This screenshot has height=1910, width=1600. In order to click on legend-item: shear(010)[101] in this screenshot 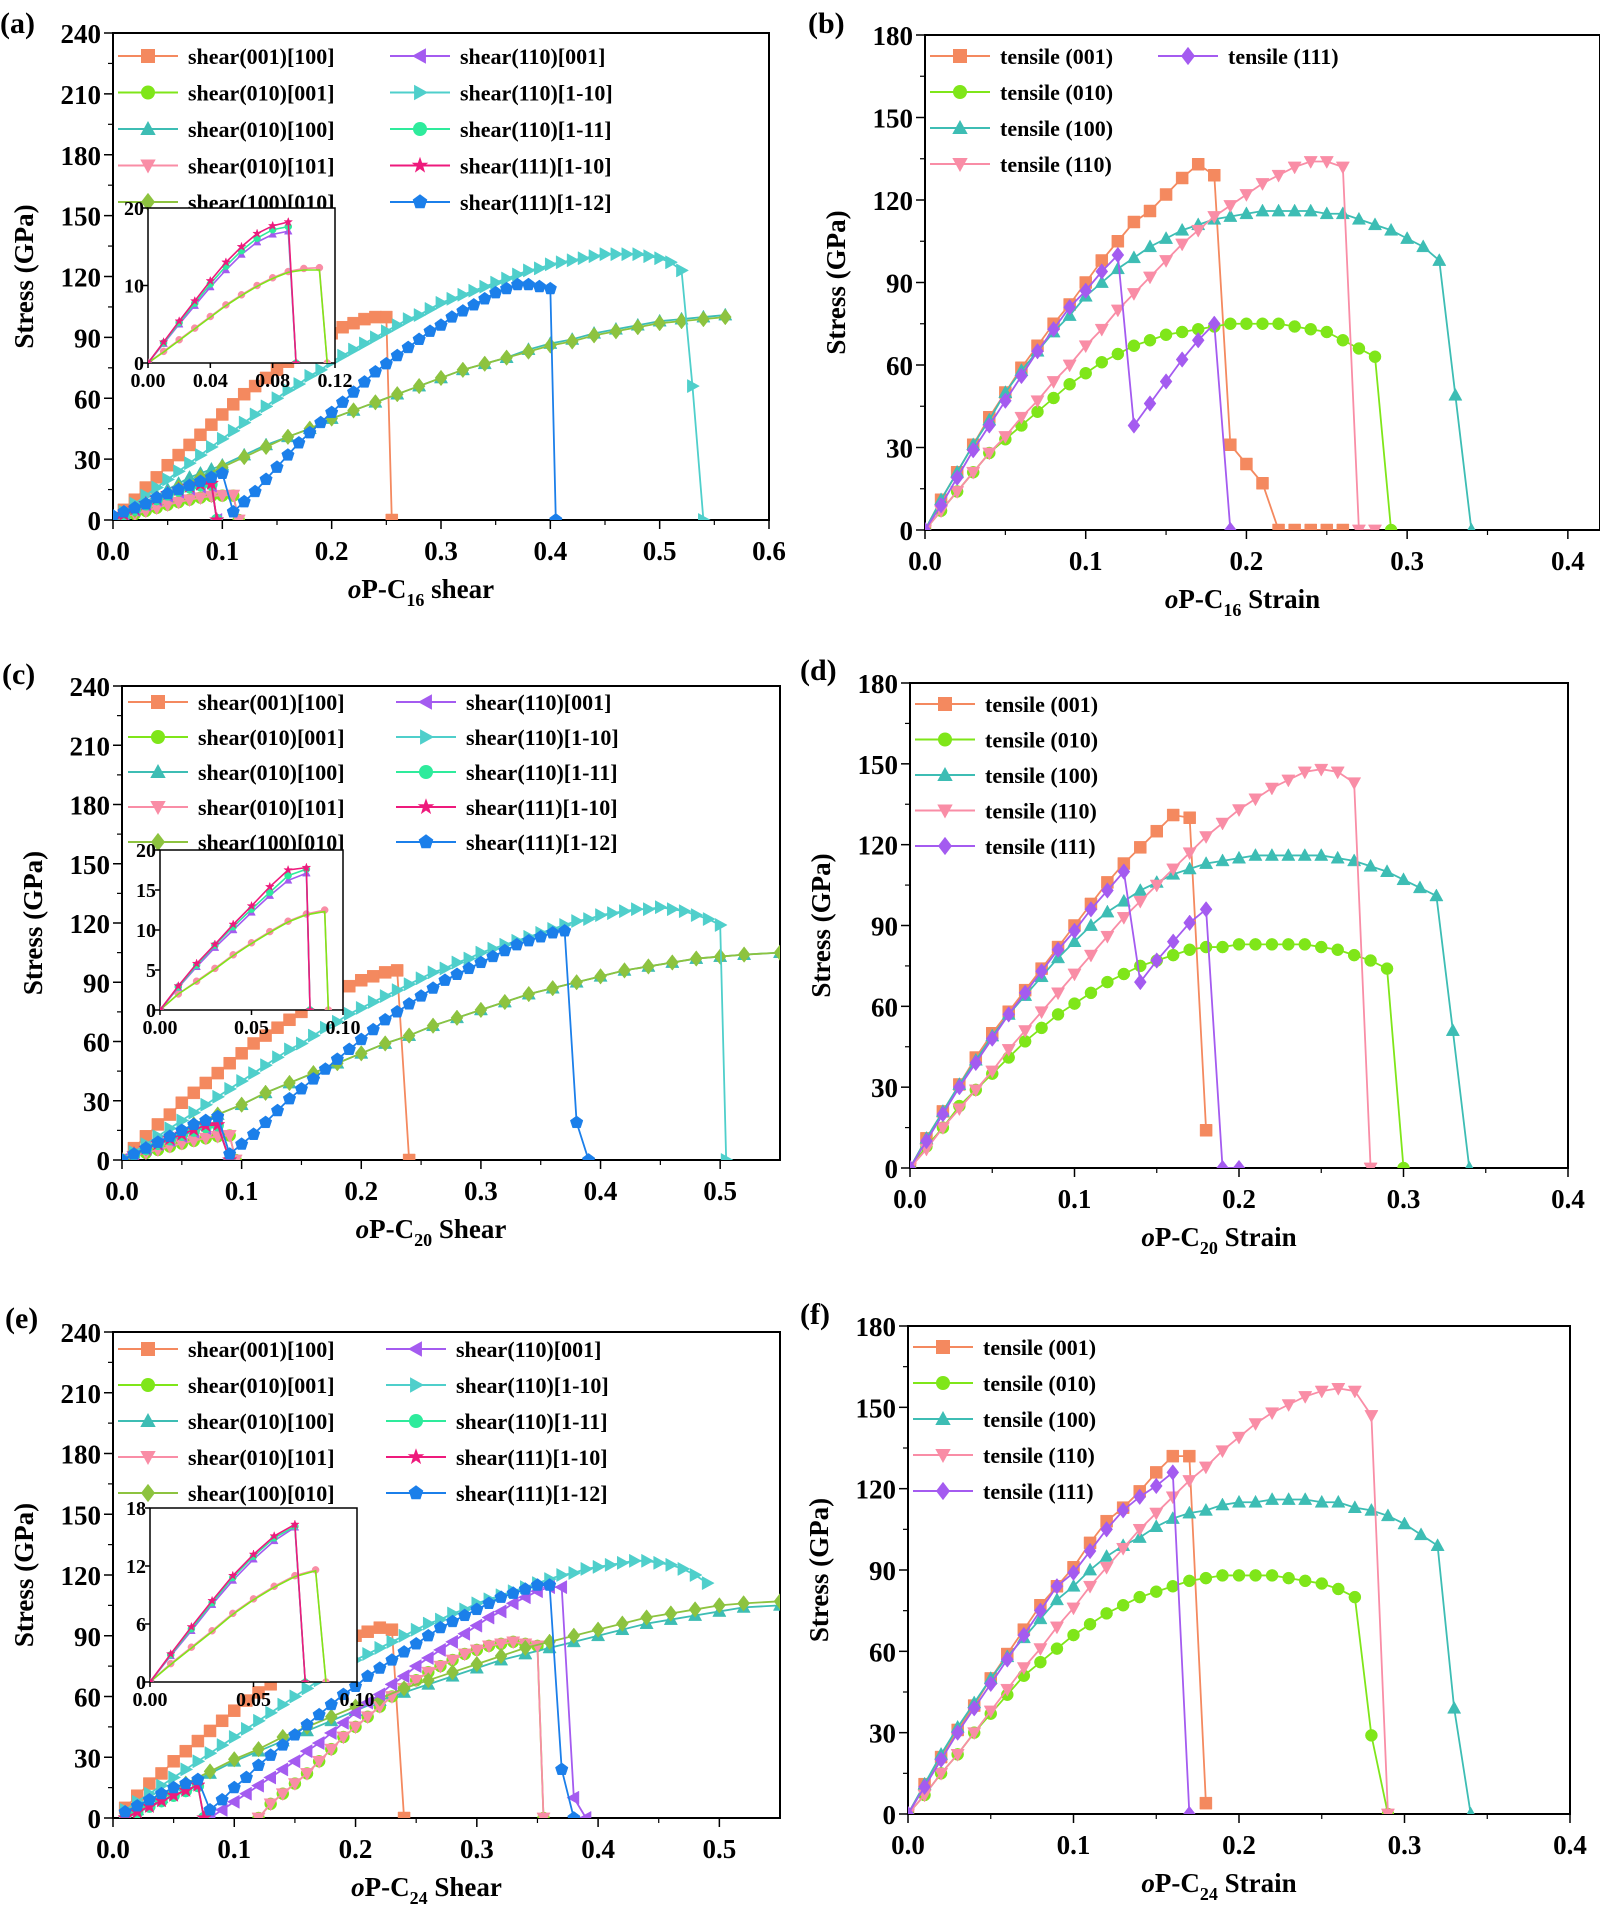, I will do `click(236, 807)`.